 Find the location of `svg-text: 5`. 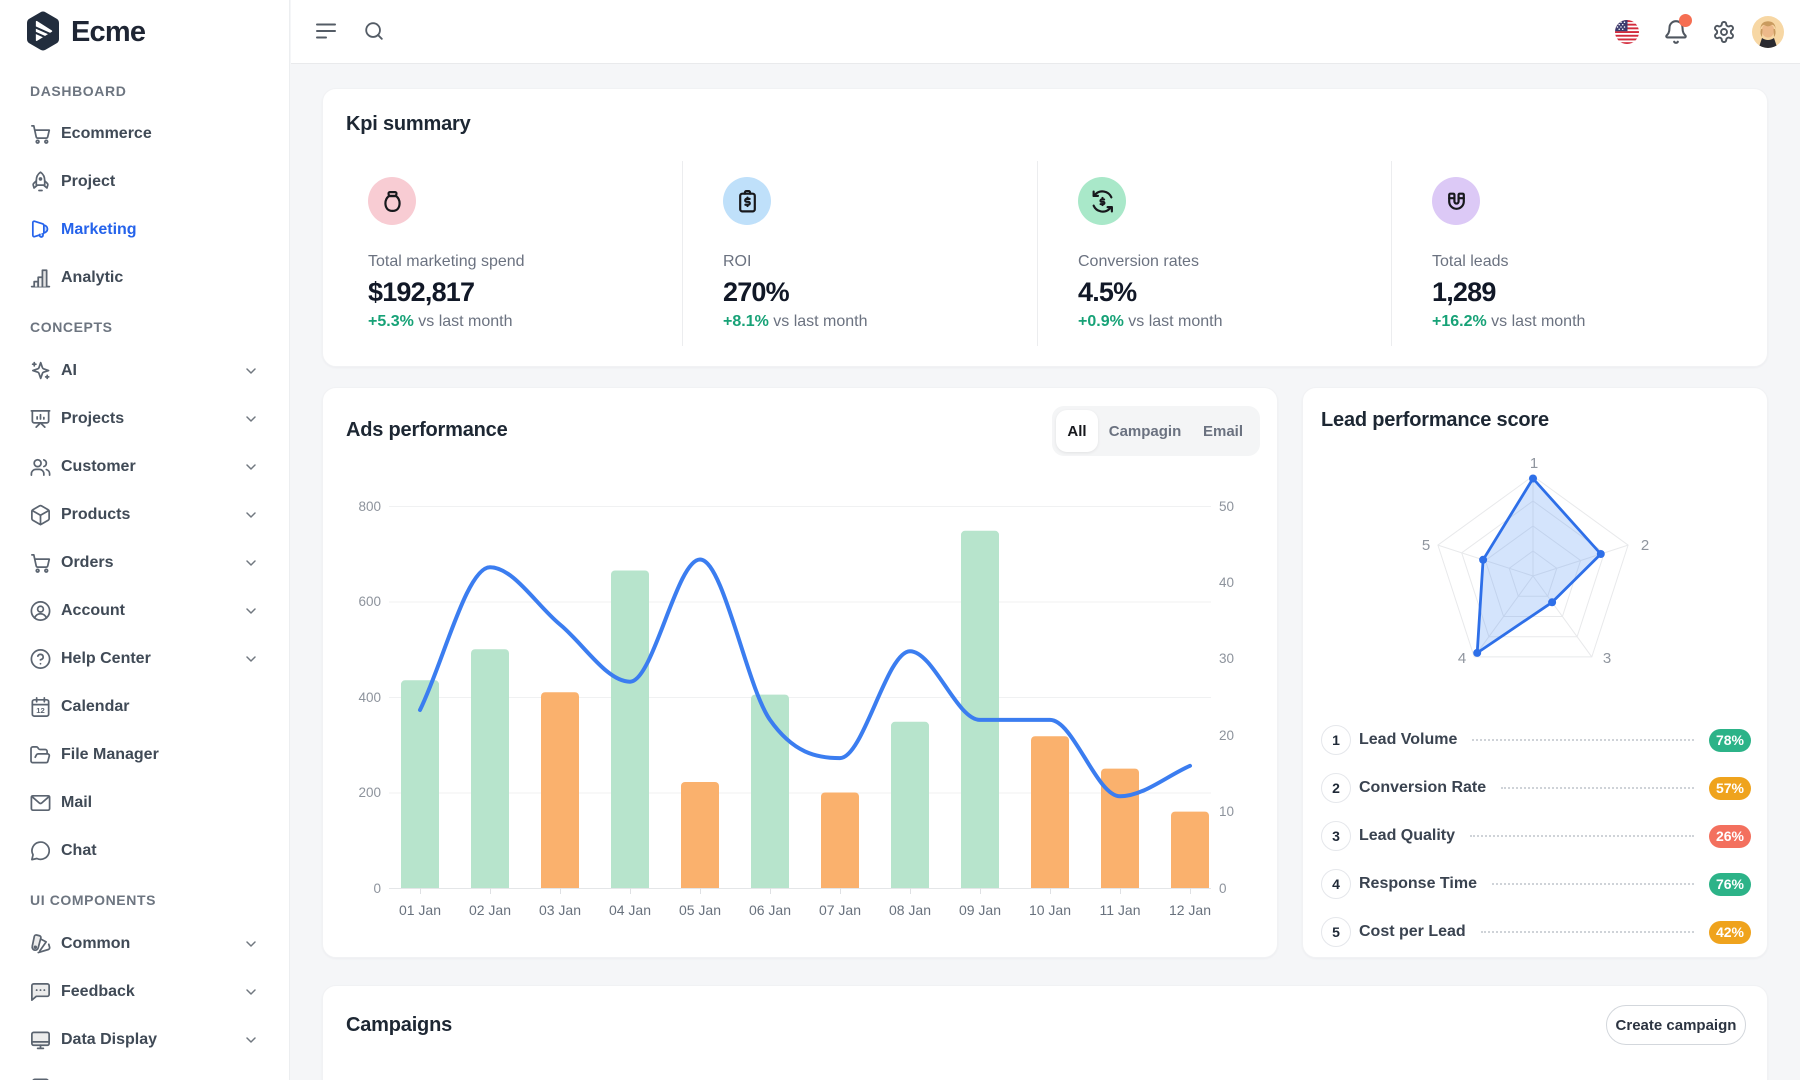

svg-text: 5 is located at coordinates (1426, 545).